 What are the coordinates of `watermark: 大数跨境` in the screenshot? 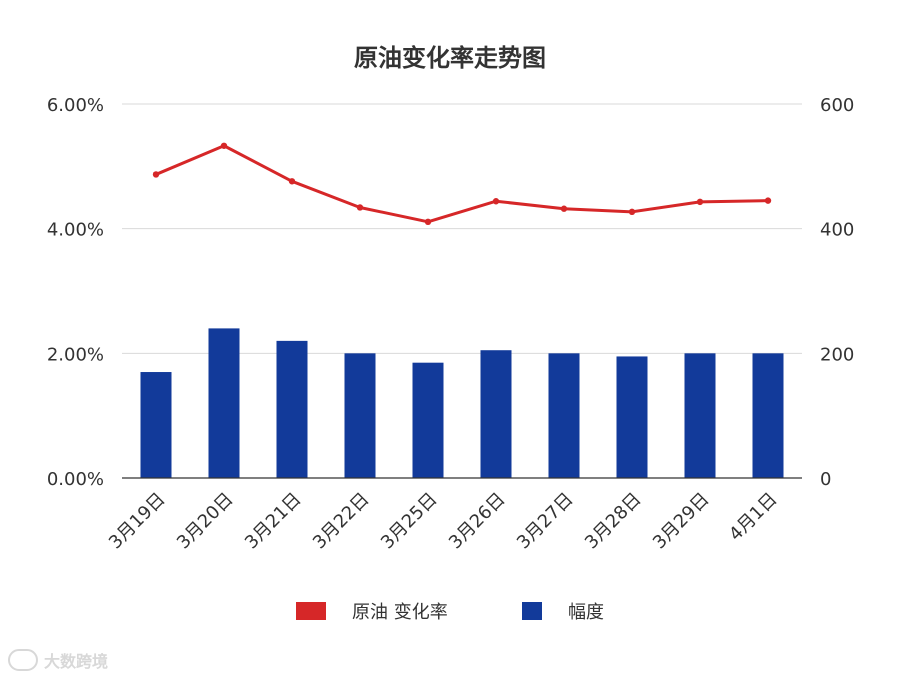 It's located at (58, 660).